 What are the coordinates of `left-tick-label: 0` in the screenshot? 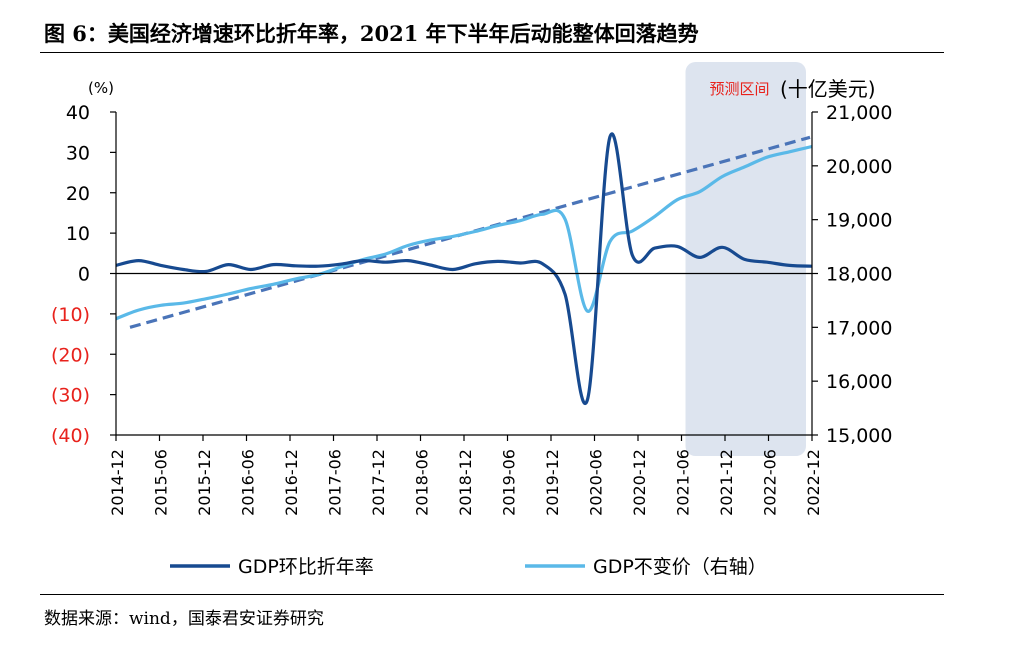 It's located at (84, 275).